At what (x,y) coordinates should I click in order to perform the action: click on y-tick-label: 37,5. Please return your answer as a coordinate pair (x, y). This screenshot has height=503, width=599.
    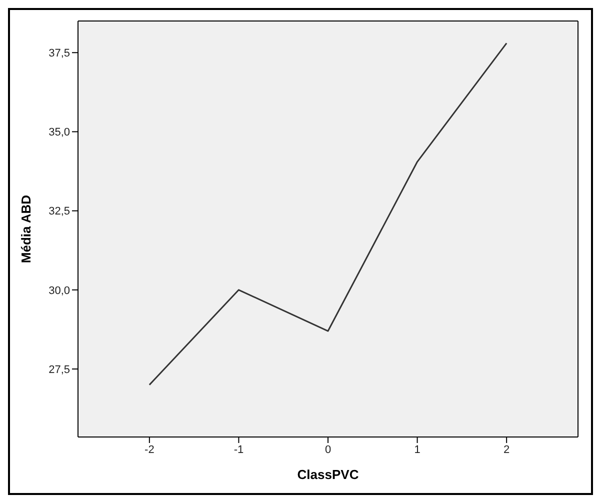
    Looking at the image, I should click on (59, 54).